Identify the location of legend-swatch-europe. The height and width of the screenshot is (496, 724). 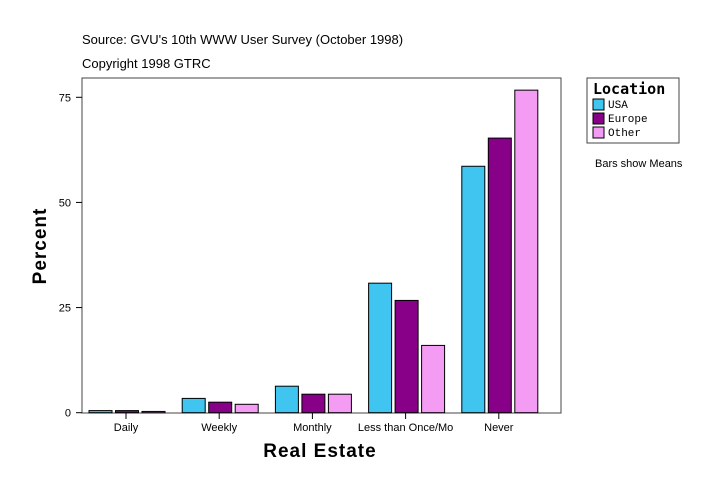
(598, 118).